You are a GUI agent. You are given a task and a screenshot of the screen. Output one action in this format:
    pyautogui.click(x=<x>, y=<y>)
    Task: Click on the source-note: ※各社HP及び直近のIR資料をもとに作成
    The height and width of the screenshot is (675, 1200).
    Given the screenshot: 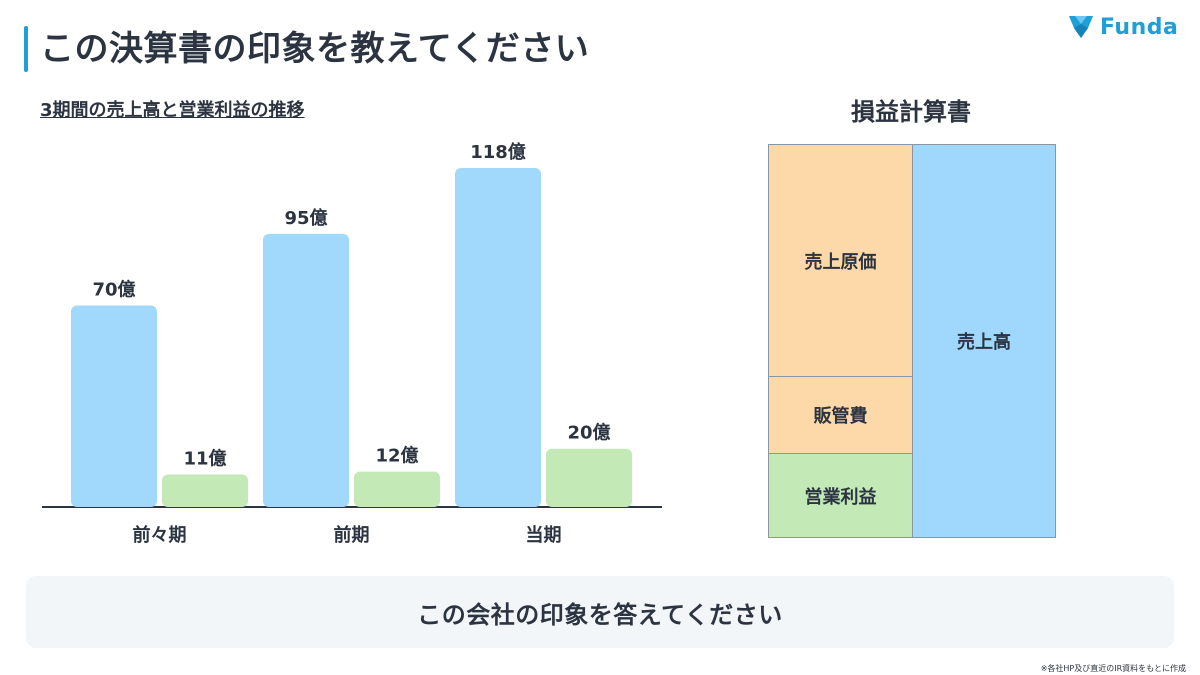 What is the action you would take?
    pyautogui.click(x=1113, y=668)
    